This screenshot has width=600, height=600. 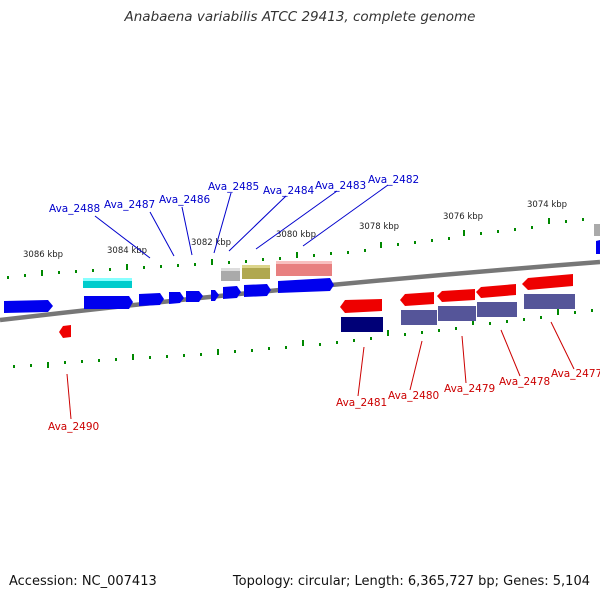 I want to click on forward-genes, so click(x=302, y=268).